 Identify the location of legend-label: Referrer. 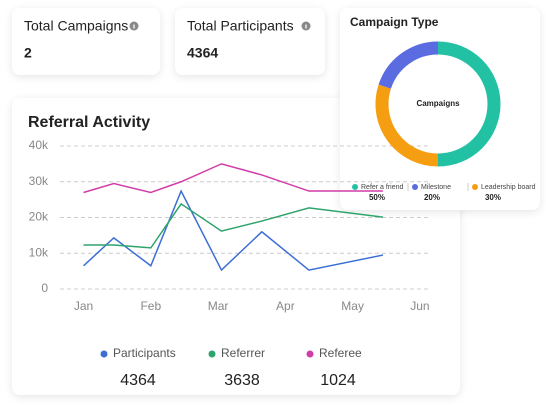
(243, 353).